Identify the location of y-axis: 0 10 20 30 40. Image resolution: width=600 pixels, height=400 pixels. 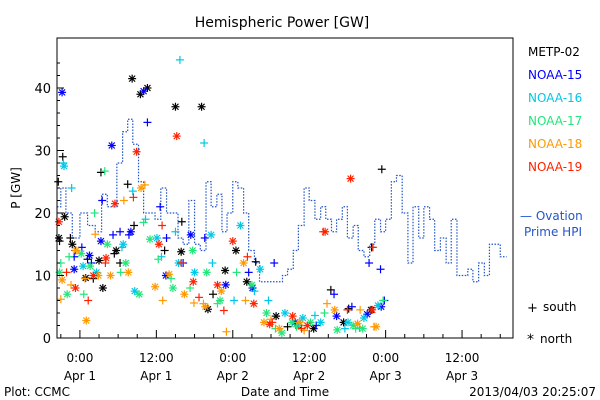
(49, 204).